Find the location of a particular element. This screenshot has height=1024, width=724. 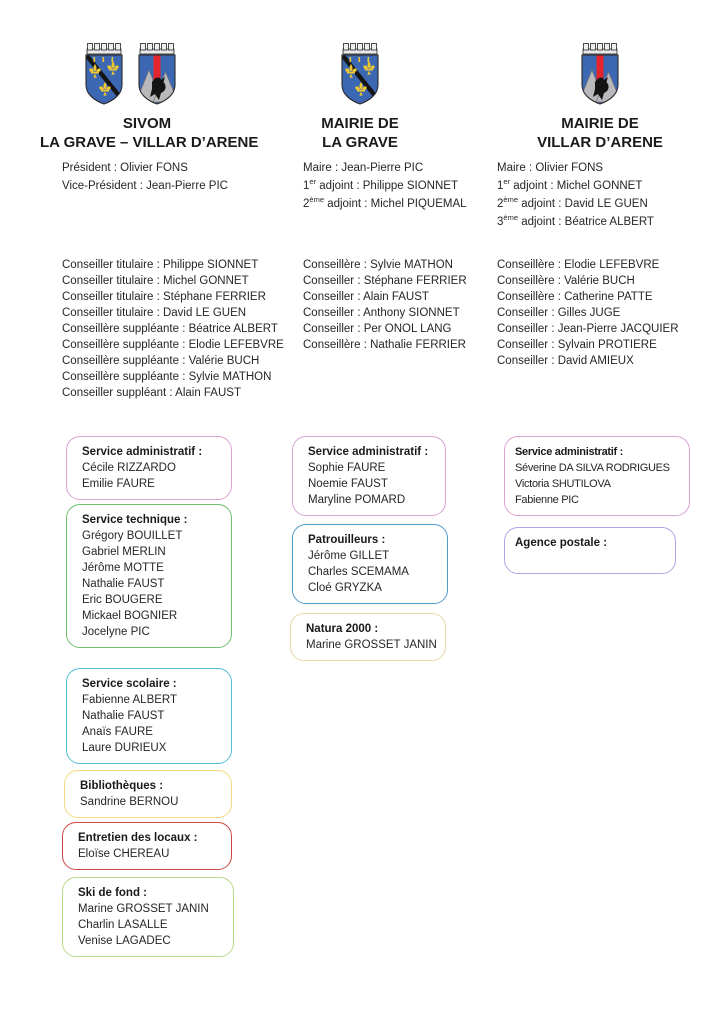

councillor-line: Conseillère suppléante : Elodie LEFEBVRE is located at coordinates (173, 345).